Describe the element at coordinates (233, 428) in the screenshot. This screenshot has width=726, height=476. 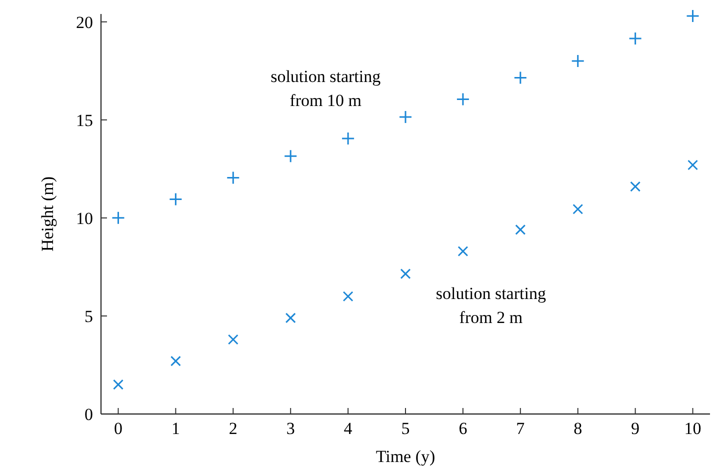
I see `x-tick-label: 2` at that location.